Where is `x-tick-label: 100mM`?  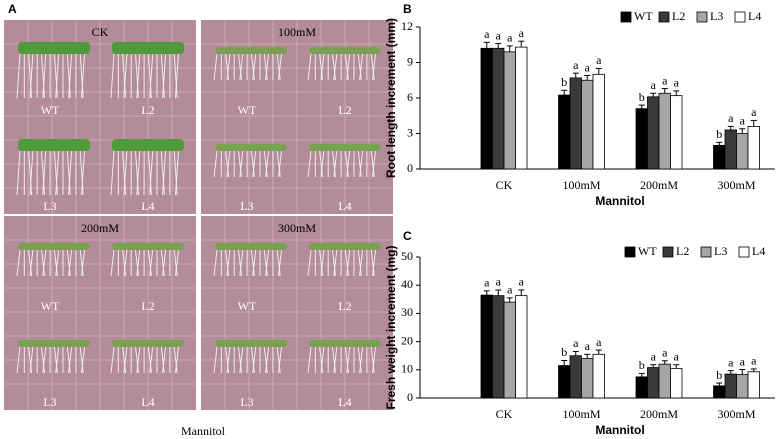
x-tick-label: 100mM is located at coordinates (581, 414).